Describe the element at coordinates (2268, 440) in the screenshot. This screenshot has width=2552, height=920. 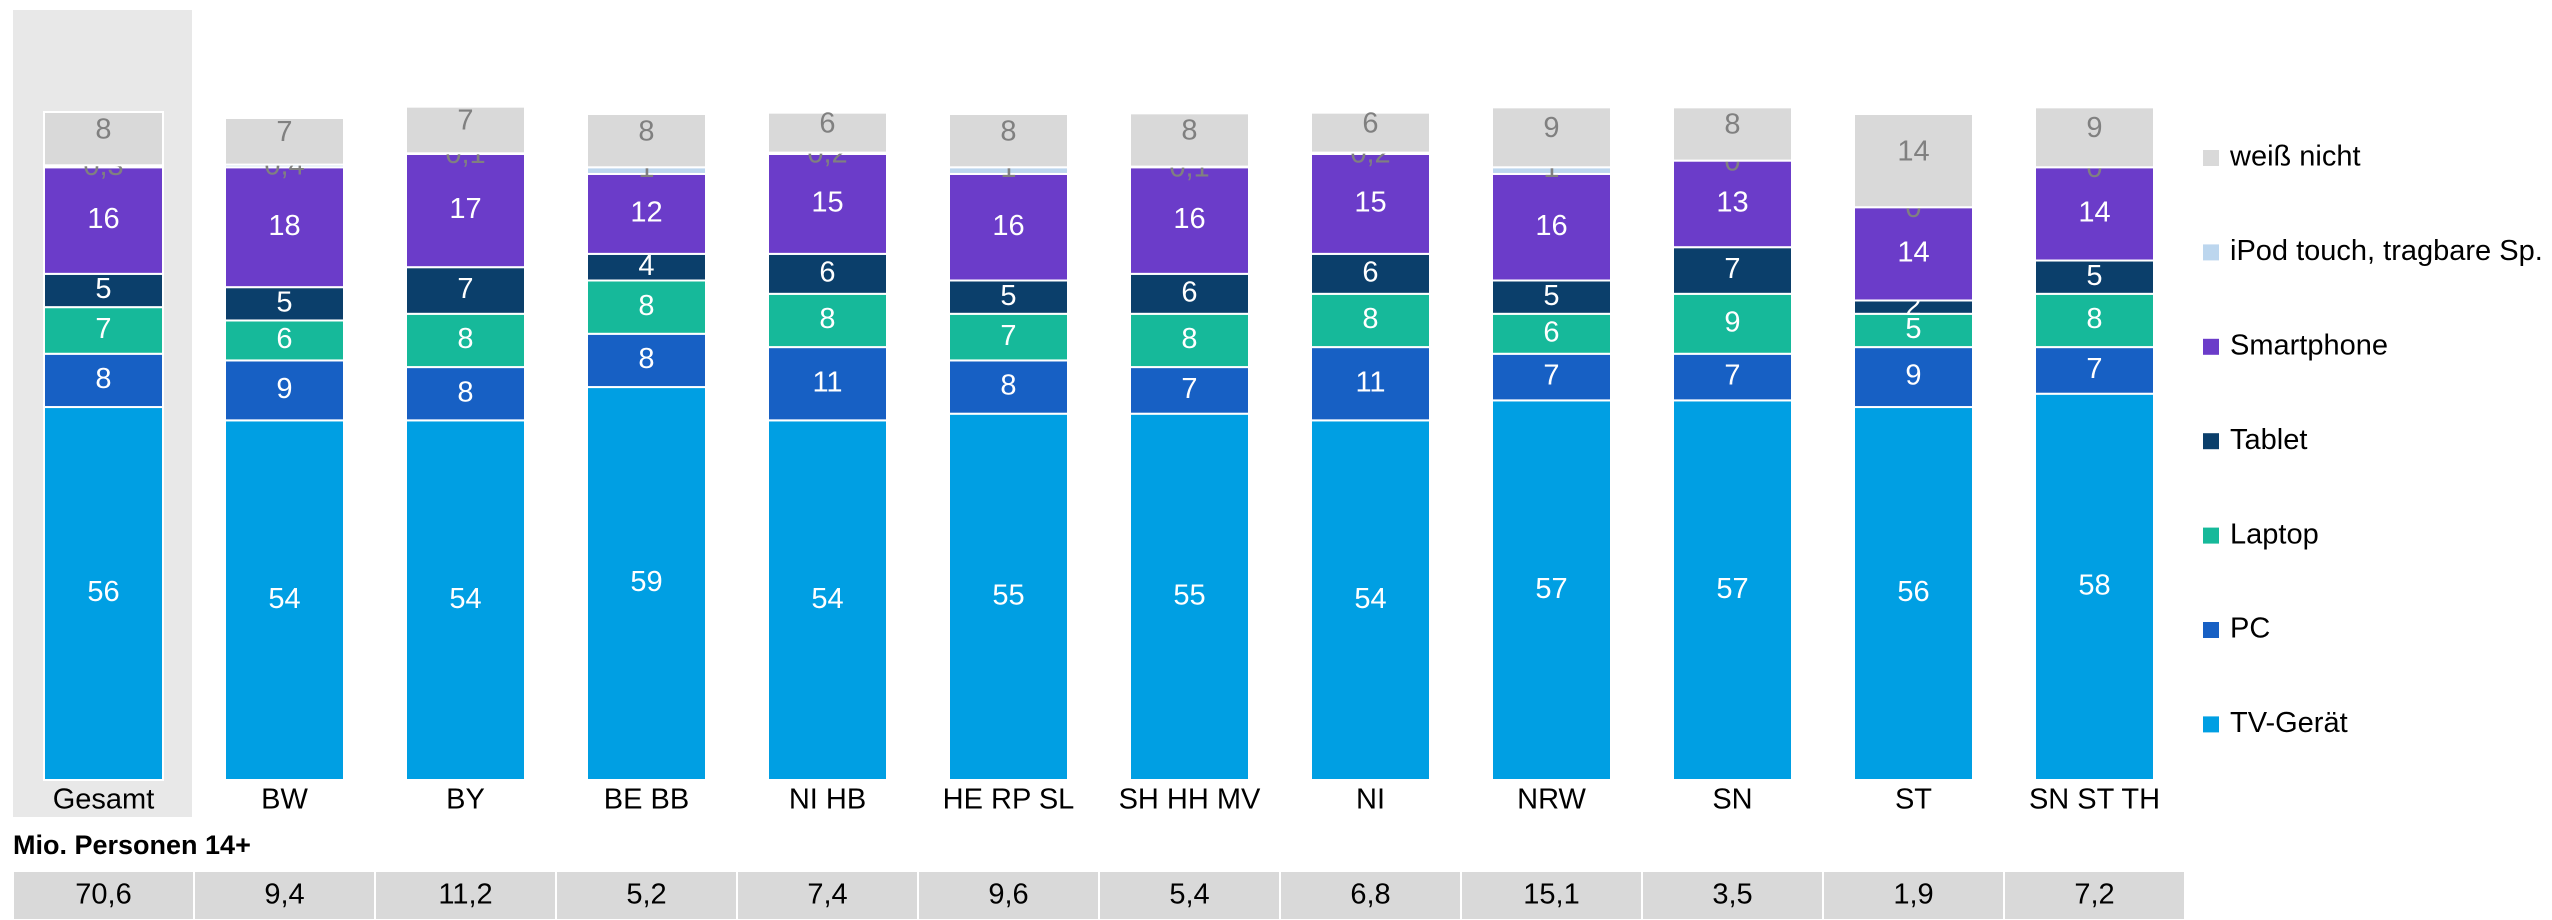
I see `legend-label: Tablet` at that location.